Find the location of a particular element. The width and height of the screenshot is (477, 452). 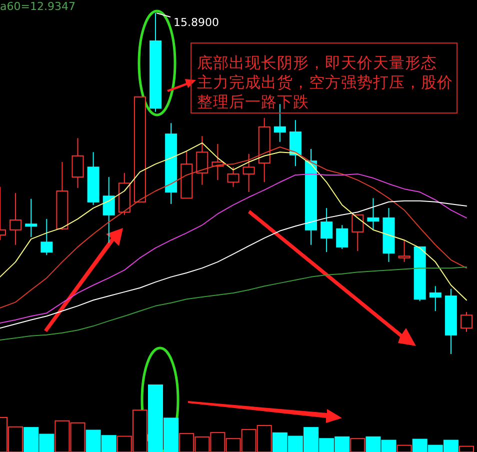

annotation: 整理后一路下跌 is located at coordinates (253, 102).